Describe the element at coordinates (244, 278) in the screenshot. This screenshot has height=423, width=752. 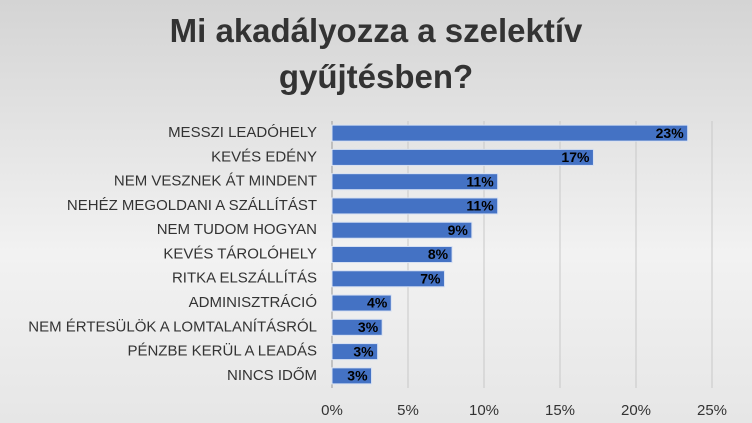
I see `y-tick-label: RITKA ELSZÁLLÍTÁS` at that location.